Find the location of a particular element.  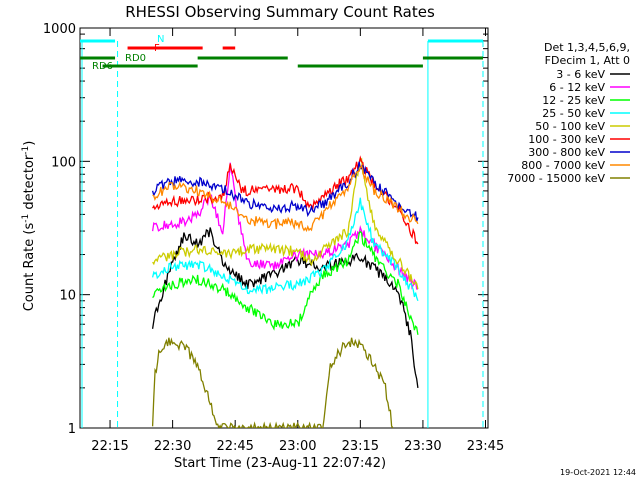

status-label-f: F is located at coordinates (157, 48).